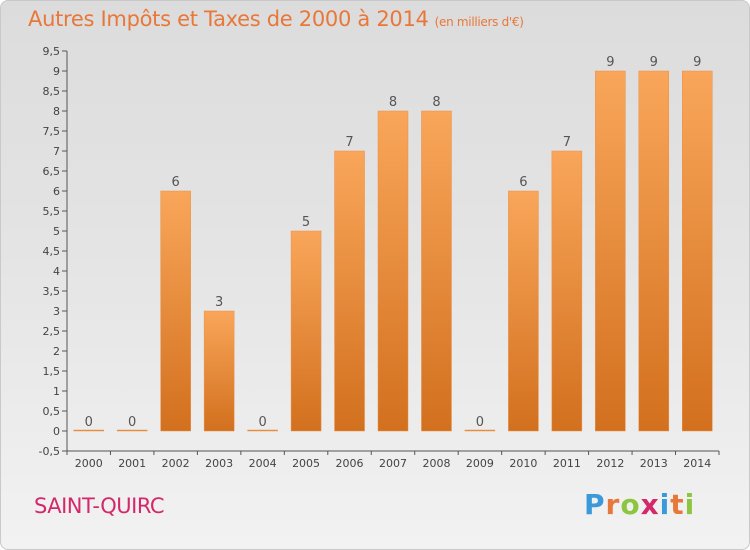 This screenshot has width=750, height=550. What do you see at coordinates (132, 463) in the screenshot?
I see `x-tick-label: 2001` at bounding box center [132, 463].